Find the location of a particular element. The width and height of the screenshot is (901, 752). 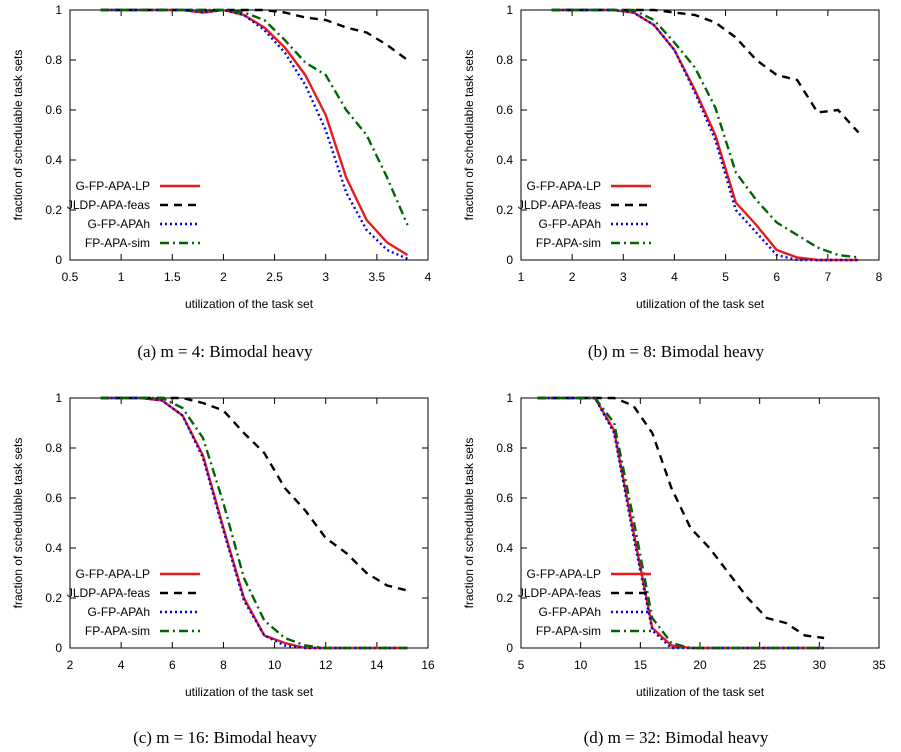

series-line-g-fp-apah is located at coordinates (254, 523).